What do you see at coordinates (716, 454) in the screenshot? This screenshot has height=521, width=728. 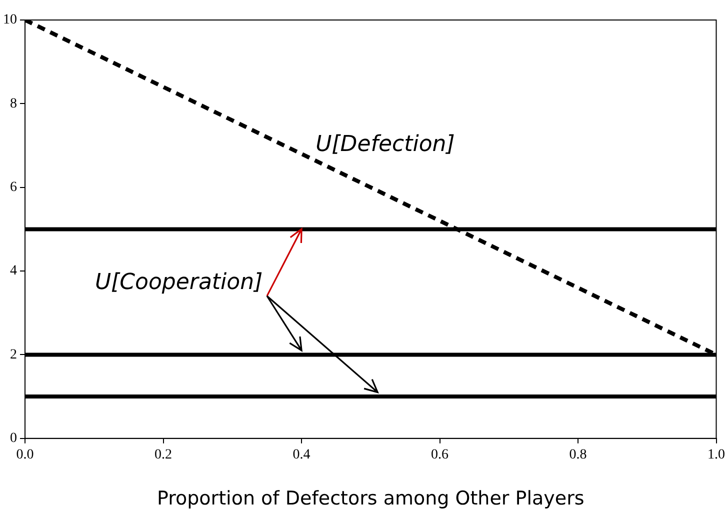 I see `x-tick-label: 1.0` at bounding box center [716, 454].